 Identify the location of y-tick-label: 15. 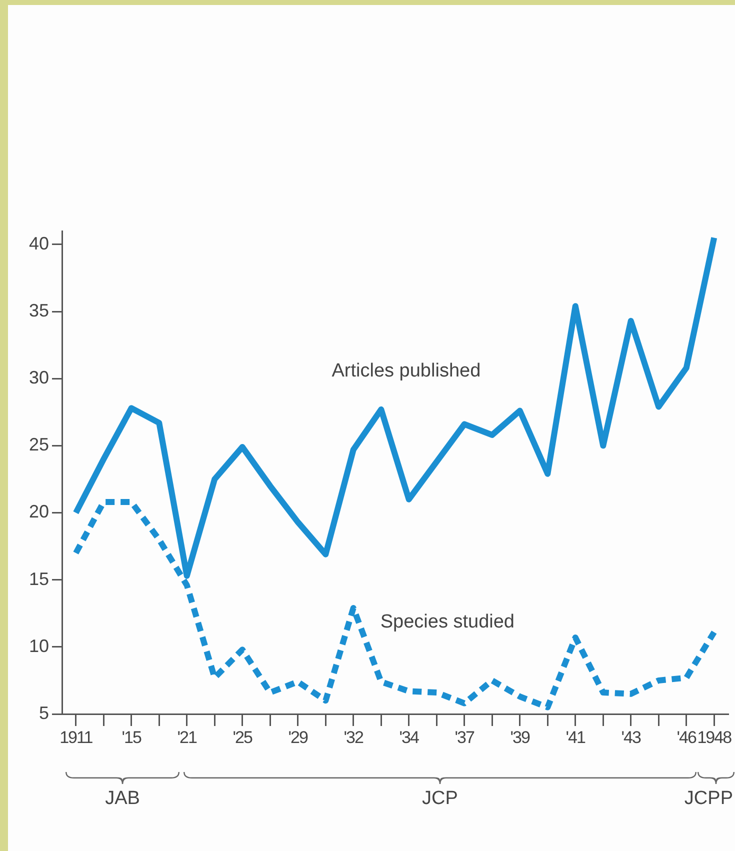
(38, 578).